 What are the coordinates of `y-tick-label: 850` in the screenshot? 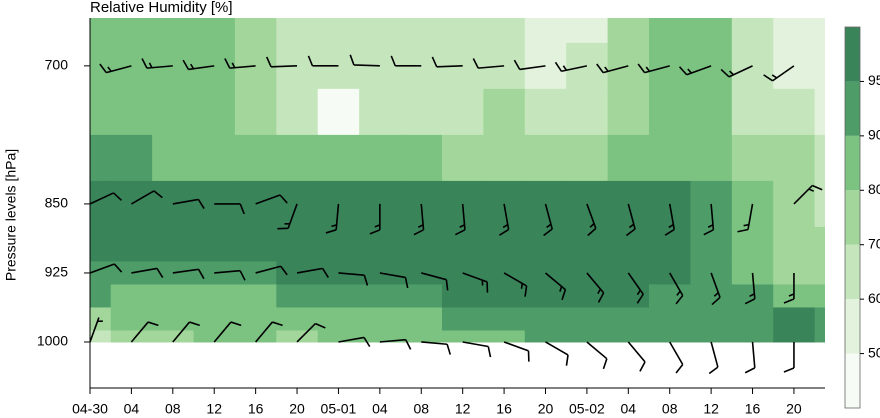 It's located at (57, 203).